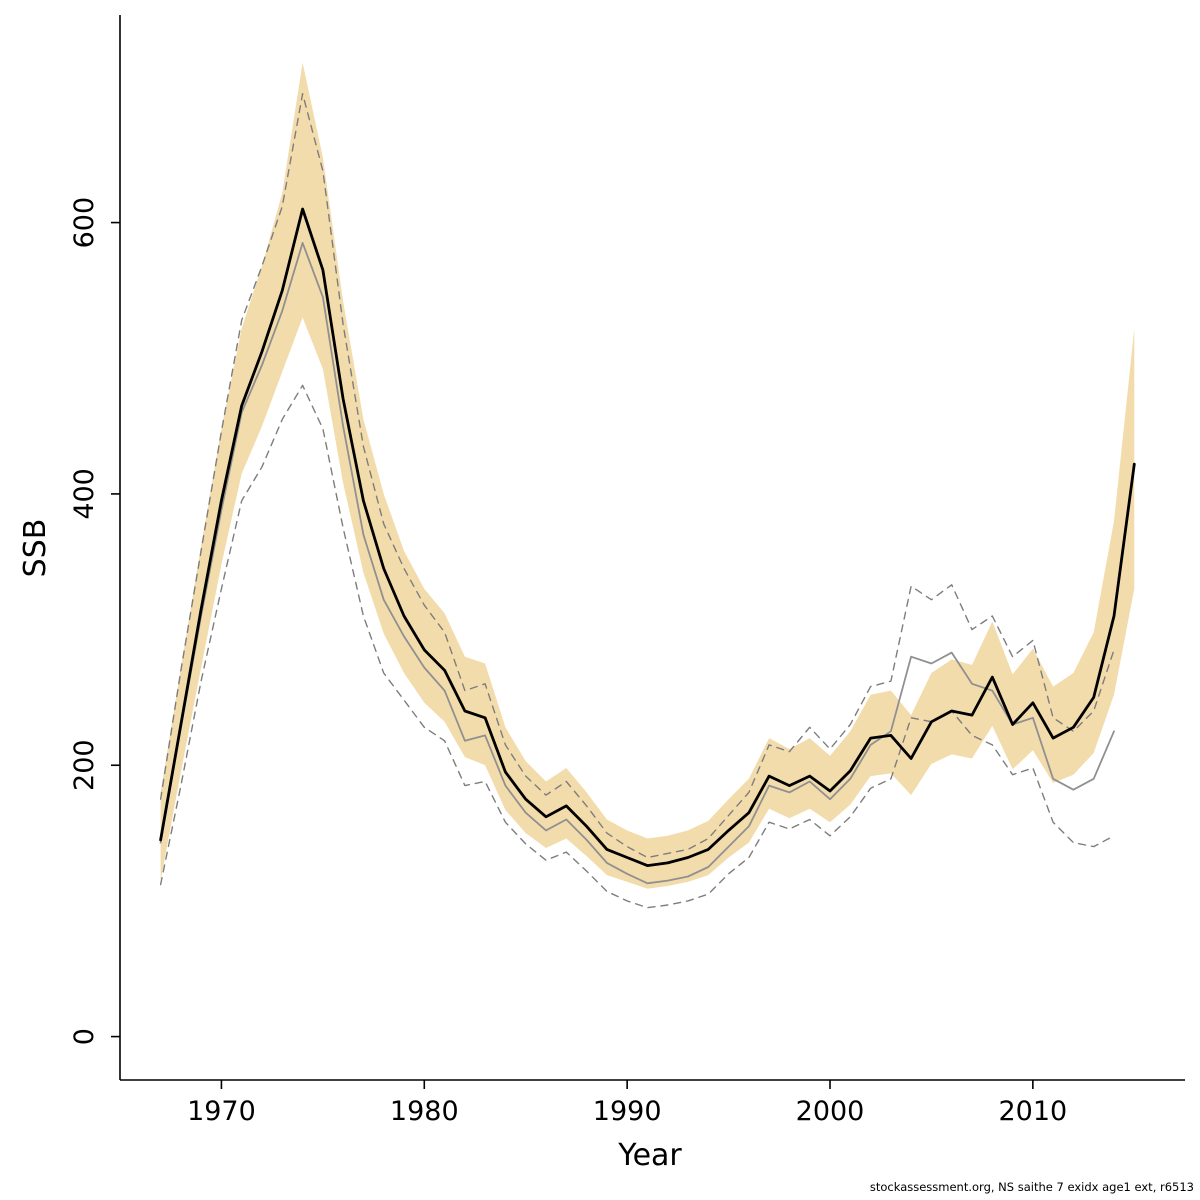 The height and width of the screenshot is (1200, 1200). I want to click on y-axis-title: SSB, so click(35, 548).